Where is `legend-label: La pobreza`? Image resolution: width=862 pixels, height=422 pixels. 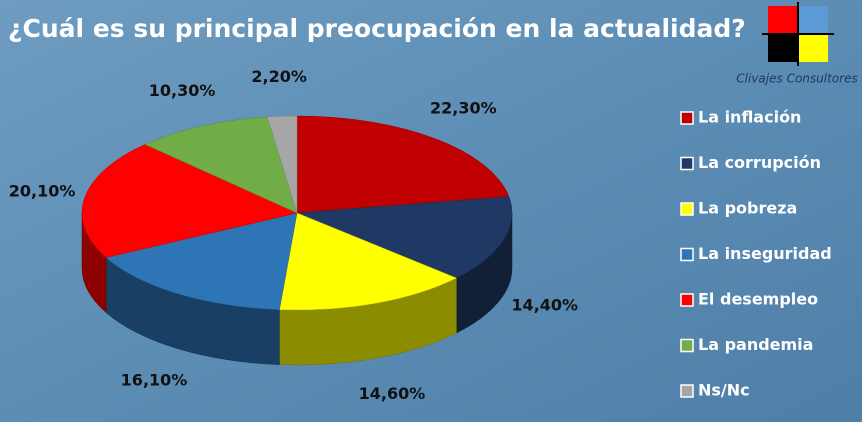 legend-label: La pobreza is located at coordinates (747, 208).